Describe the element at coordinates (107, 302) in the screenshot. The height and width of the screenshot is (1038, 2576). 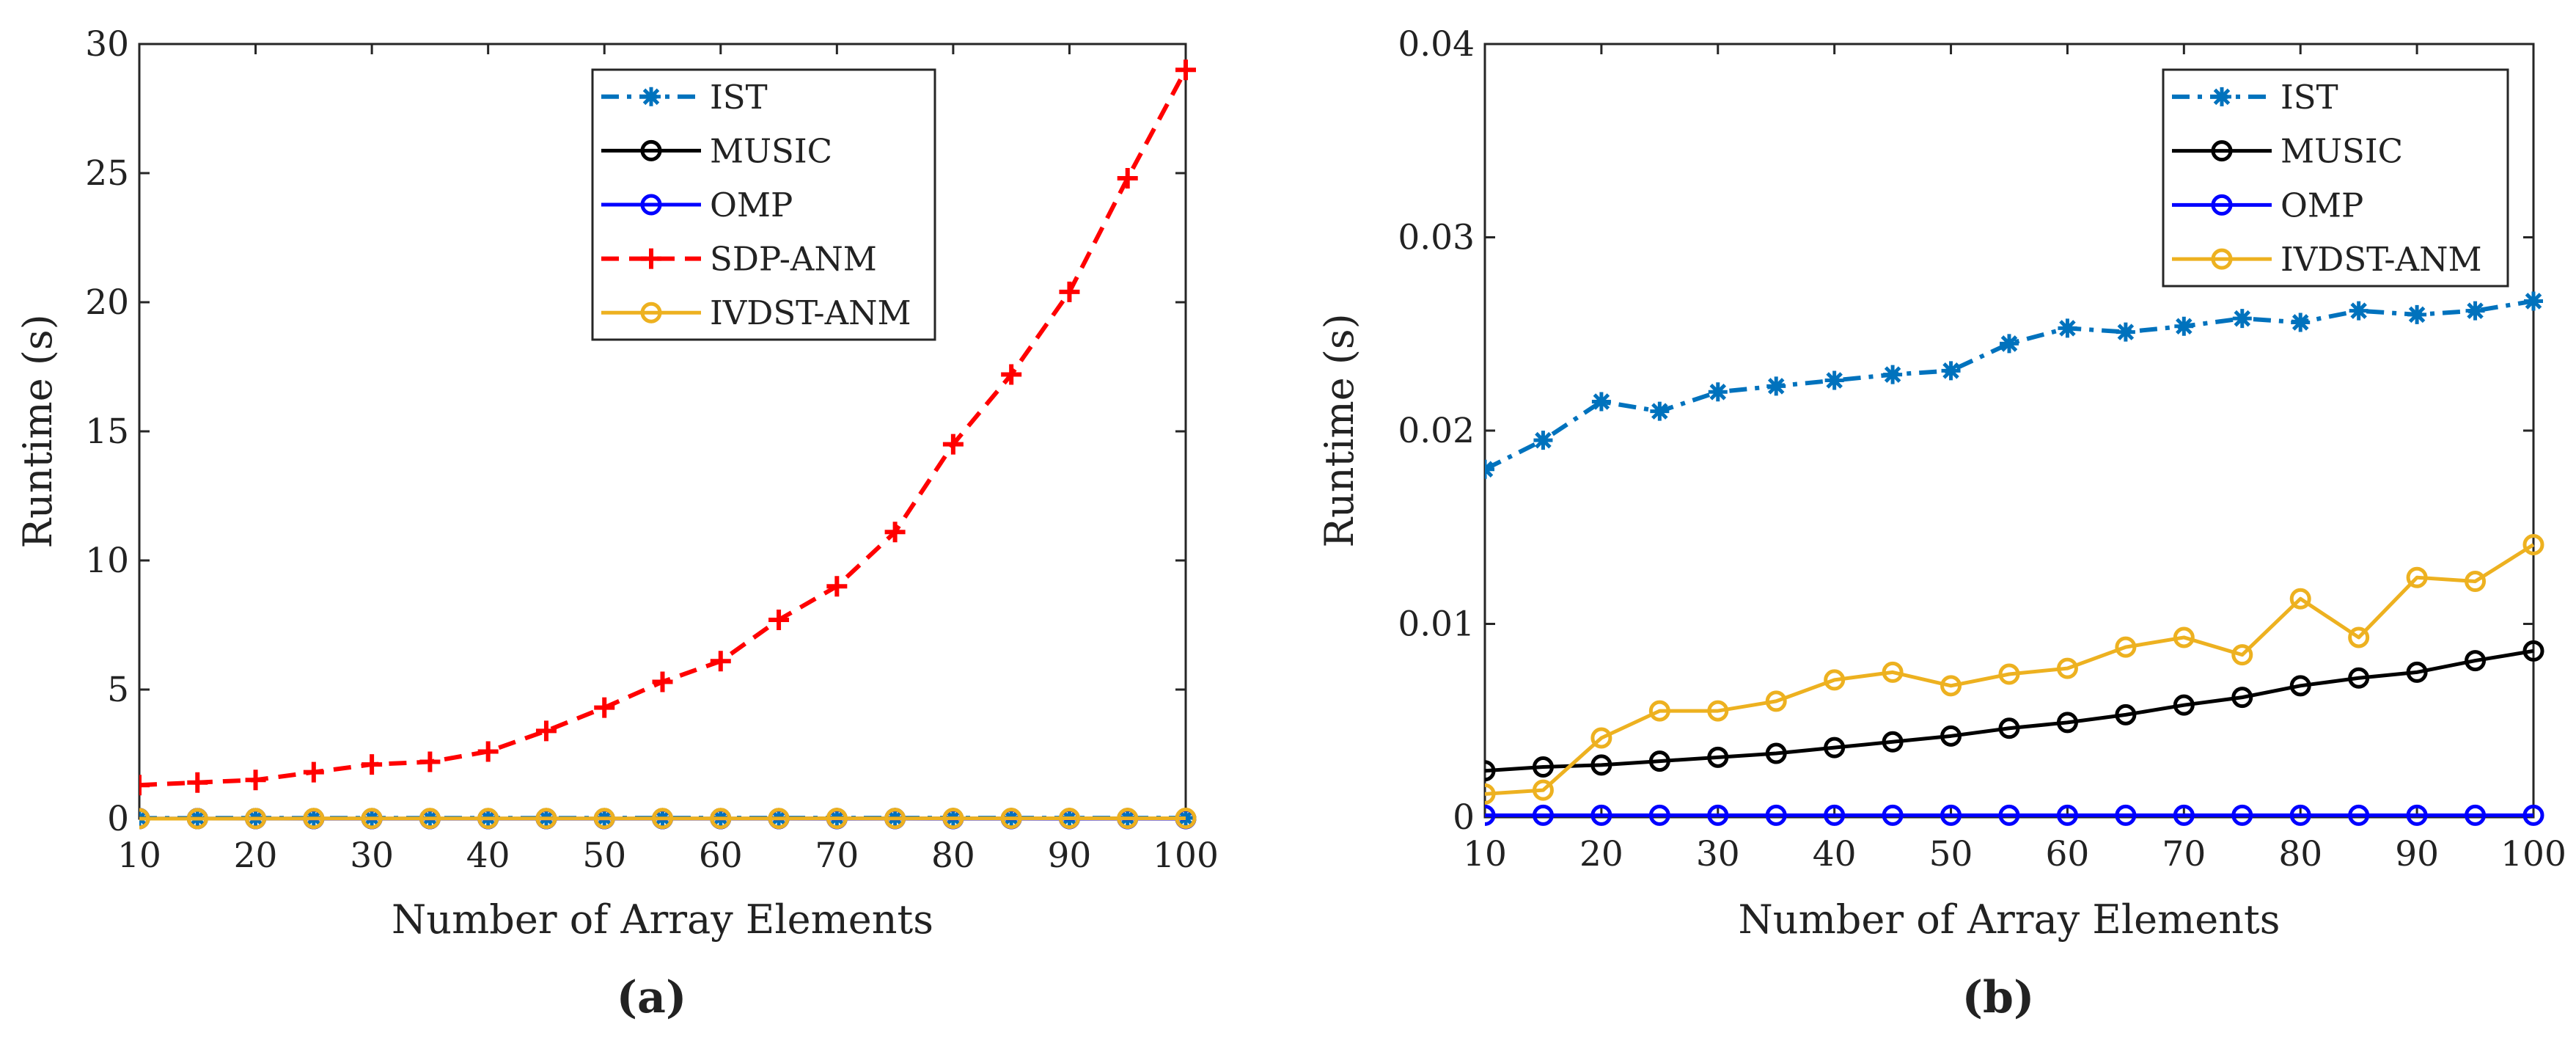
I see `y-tick-label: 20` at that location.